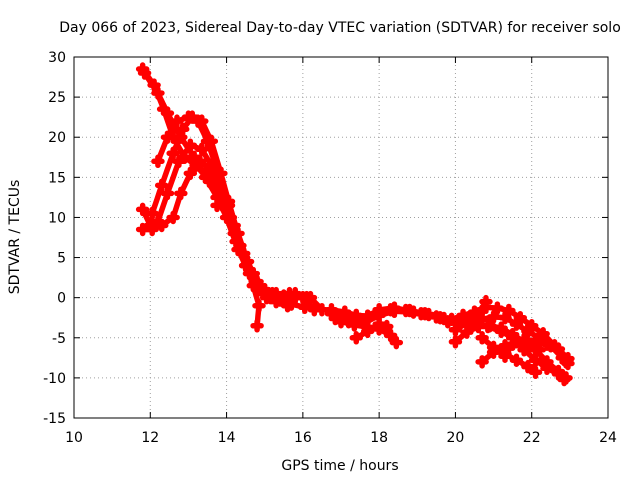 This screenshot has width=640, height=480. Describe the element at coordinates (54, 238) in the screenshot. I see `y-tick-labels: -15 -10 -5 0 5 10 15 20 25 30` at that location.